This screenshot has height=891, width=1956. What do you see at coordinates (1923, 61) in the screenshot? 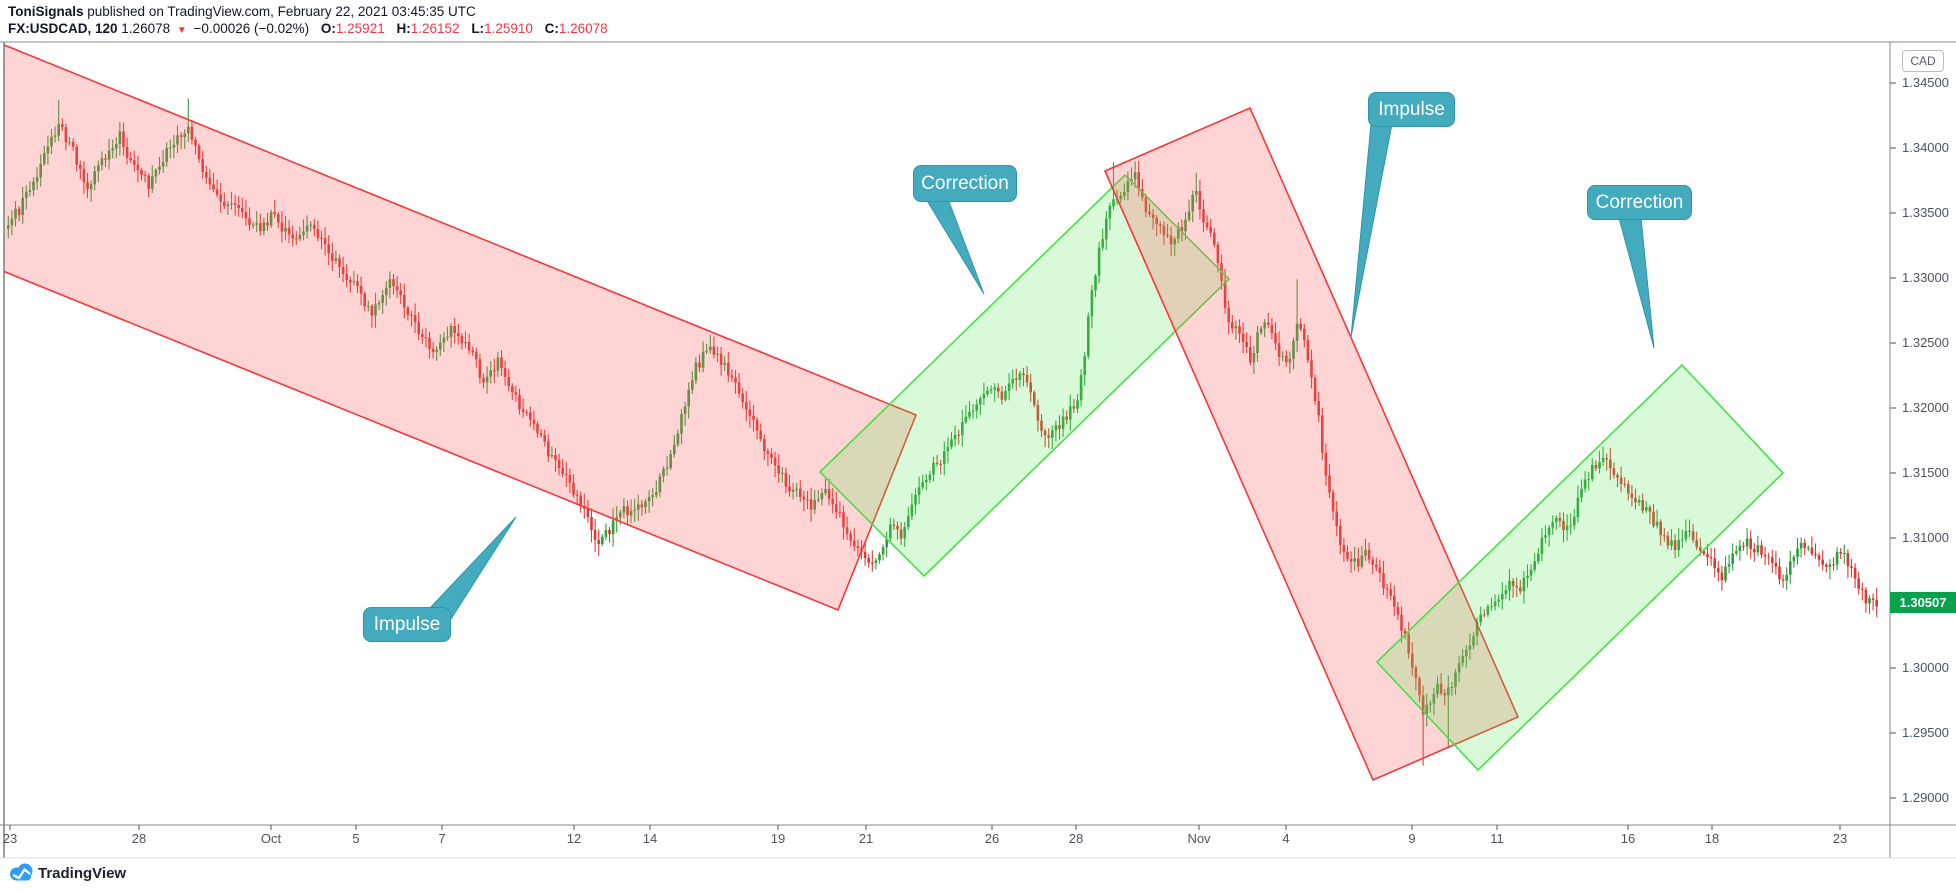
I see `currency-unit-button: CAD` at bounding box center [1923, 61].